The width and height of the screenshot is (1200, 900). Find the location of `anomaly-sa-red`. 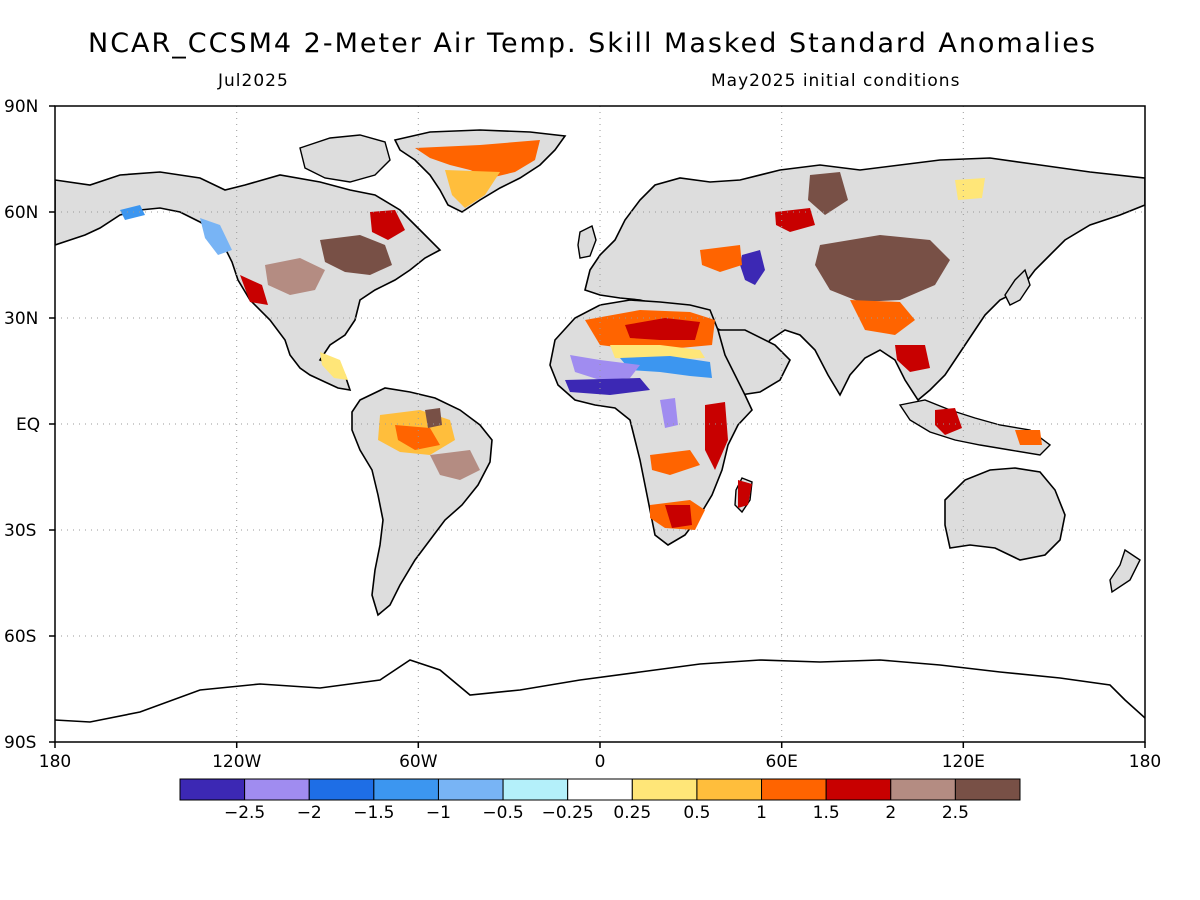

anomaly-sa-red is located at coordinates (417, 437).